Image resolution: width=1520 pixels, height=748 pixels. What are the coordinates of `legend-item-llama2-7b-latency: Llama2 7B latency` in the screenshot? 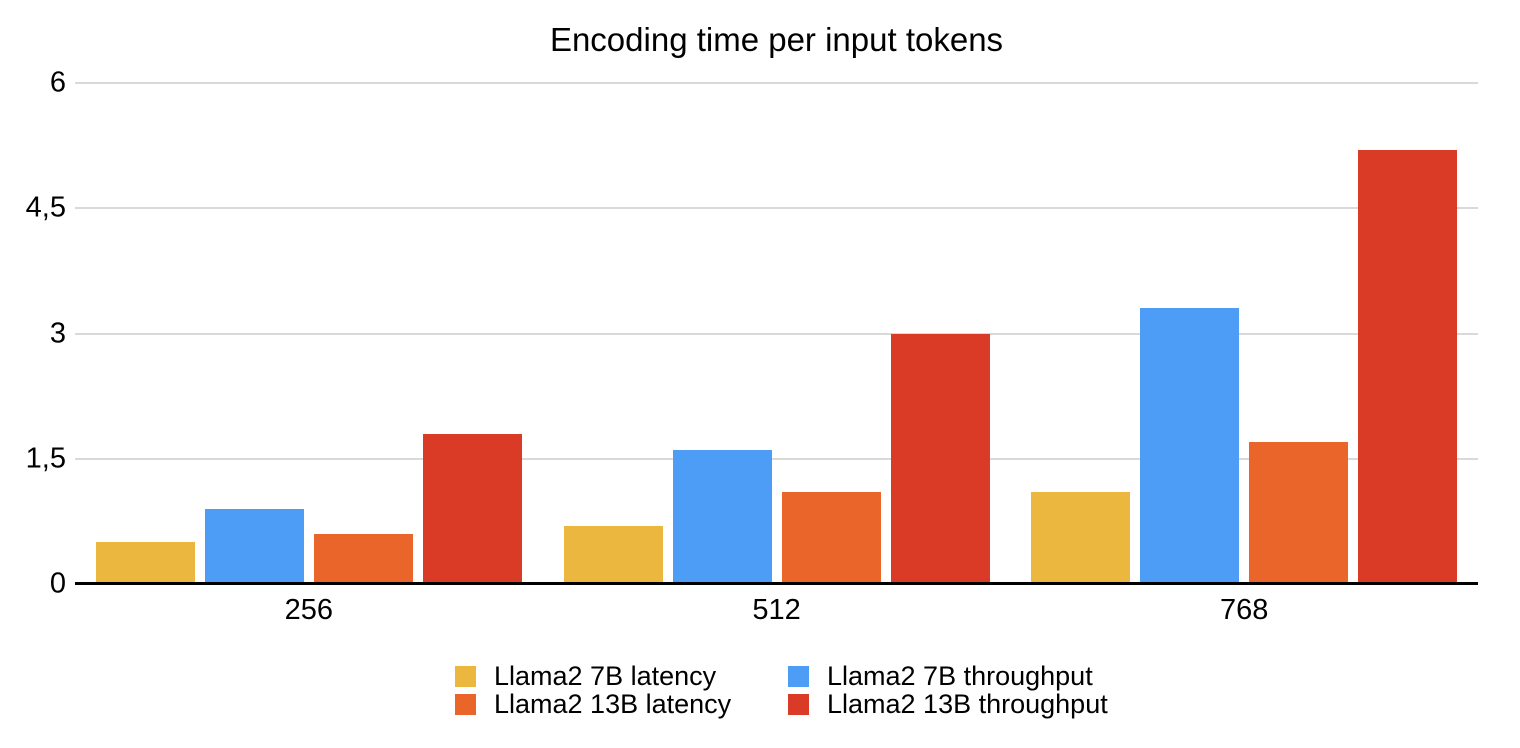 It's located at (621, 675).